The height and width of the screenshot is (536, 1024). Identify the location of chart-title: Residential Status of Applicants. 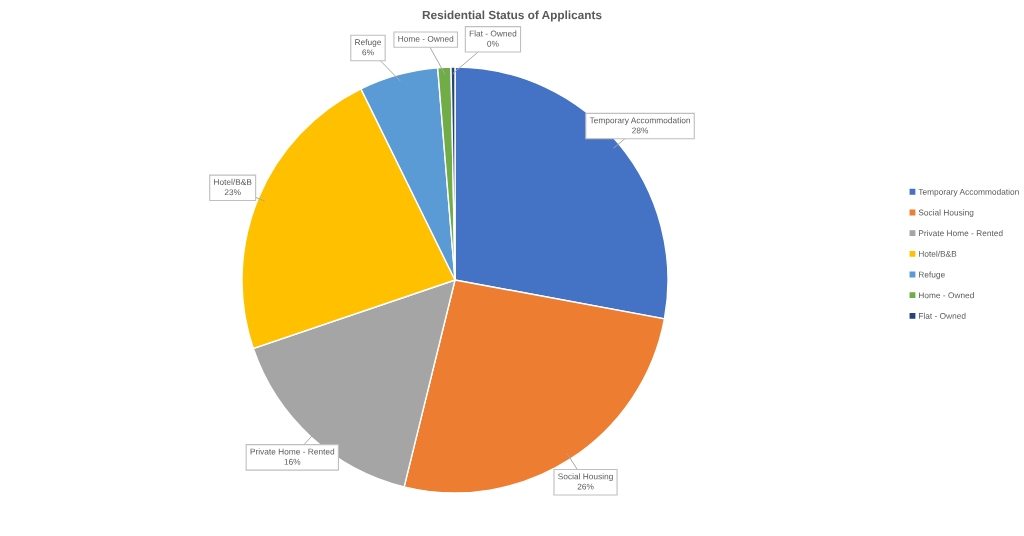
(512, 16).